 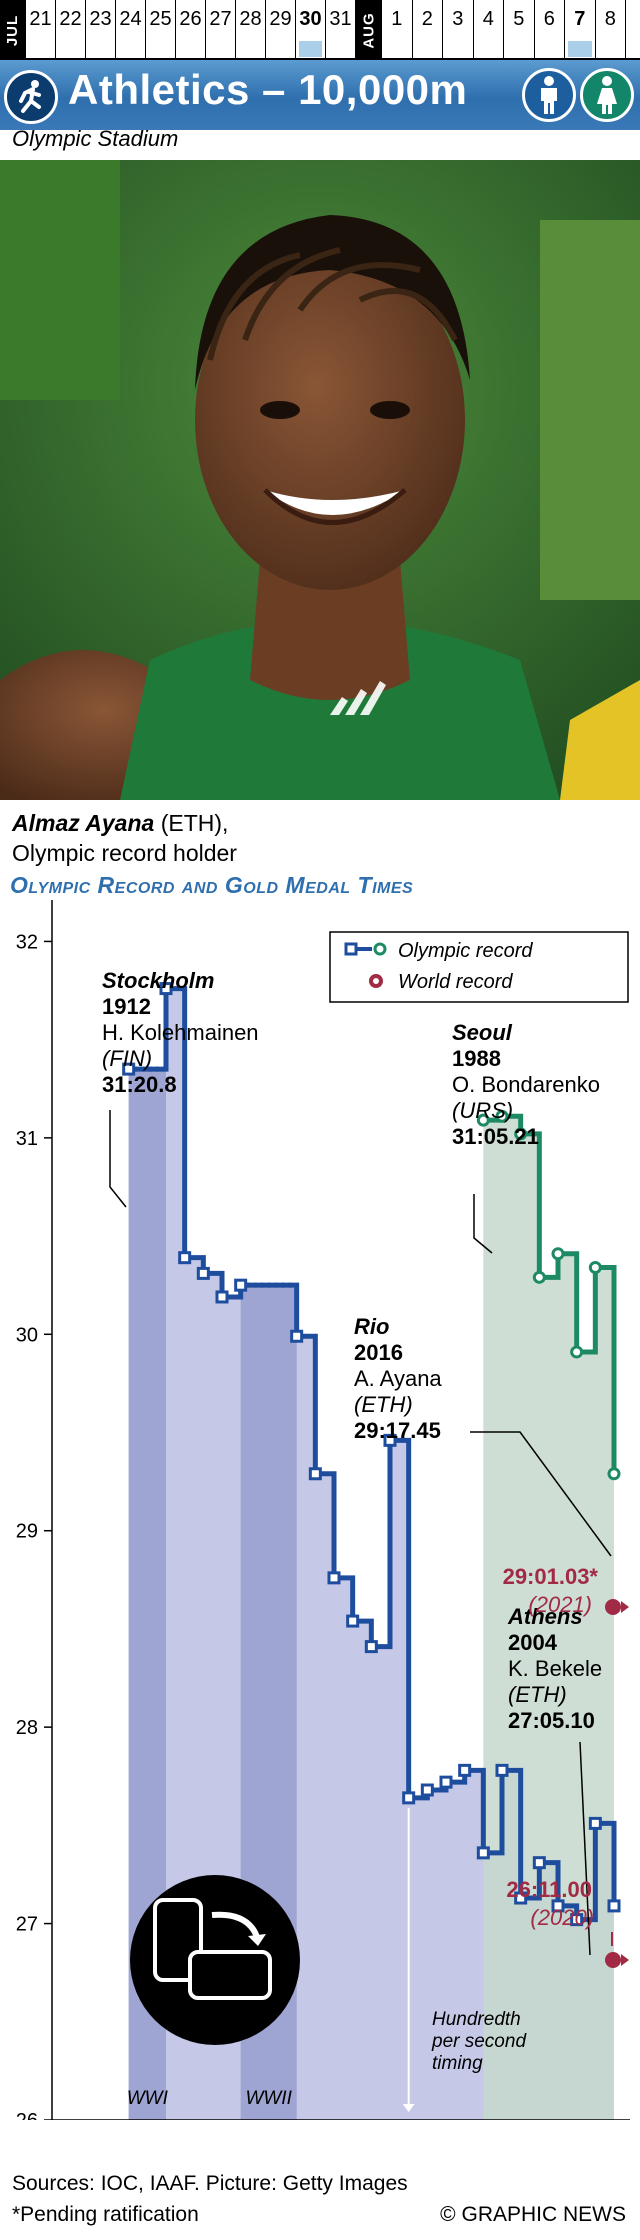 I want to click on copyright-text: © GRAPHIC NEWS, so click(x=533, y=2214).